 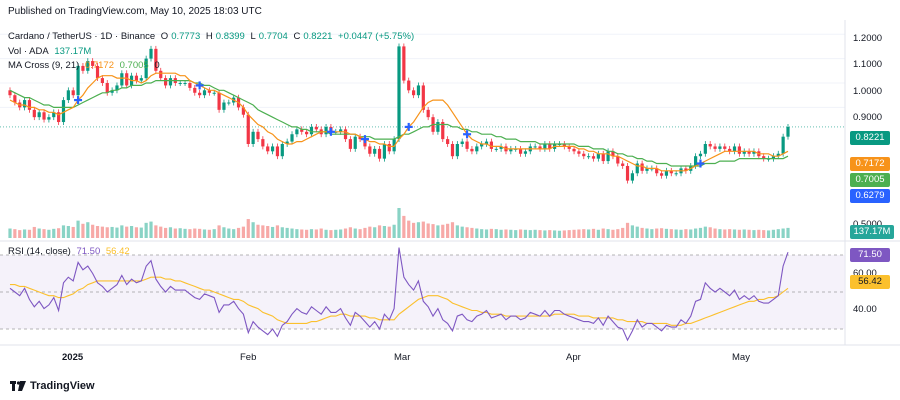 What do you see at coordinates (73, 51) in the screenshot?
I see `volume-value: 137.17M` at bounding box center [73, 51].